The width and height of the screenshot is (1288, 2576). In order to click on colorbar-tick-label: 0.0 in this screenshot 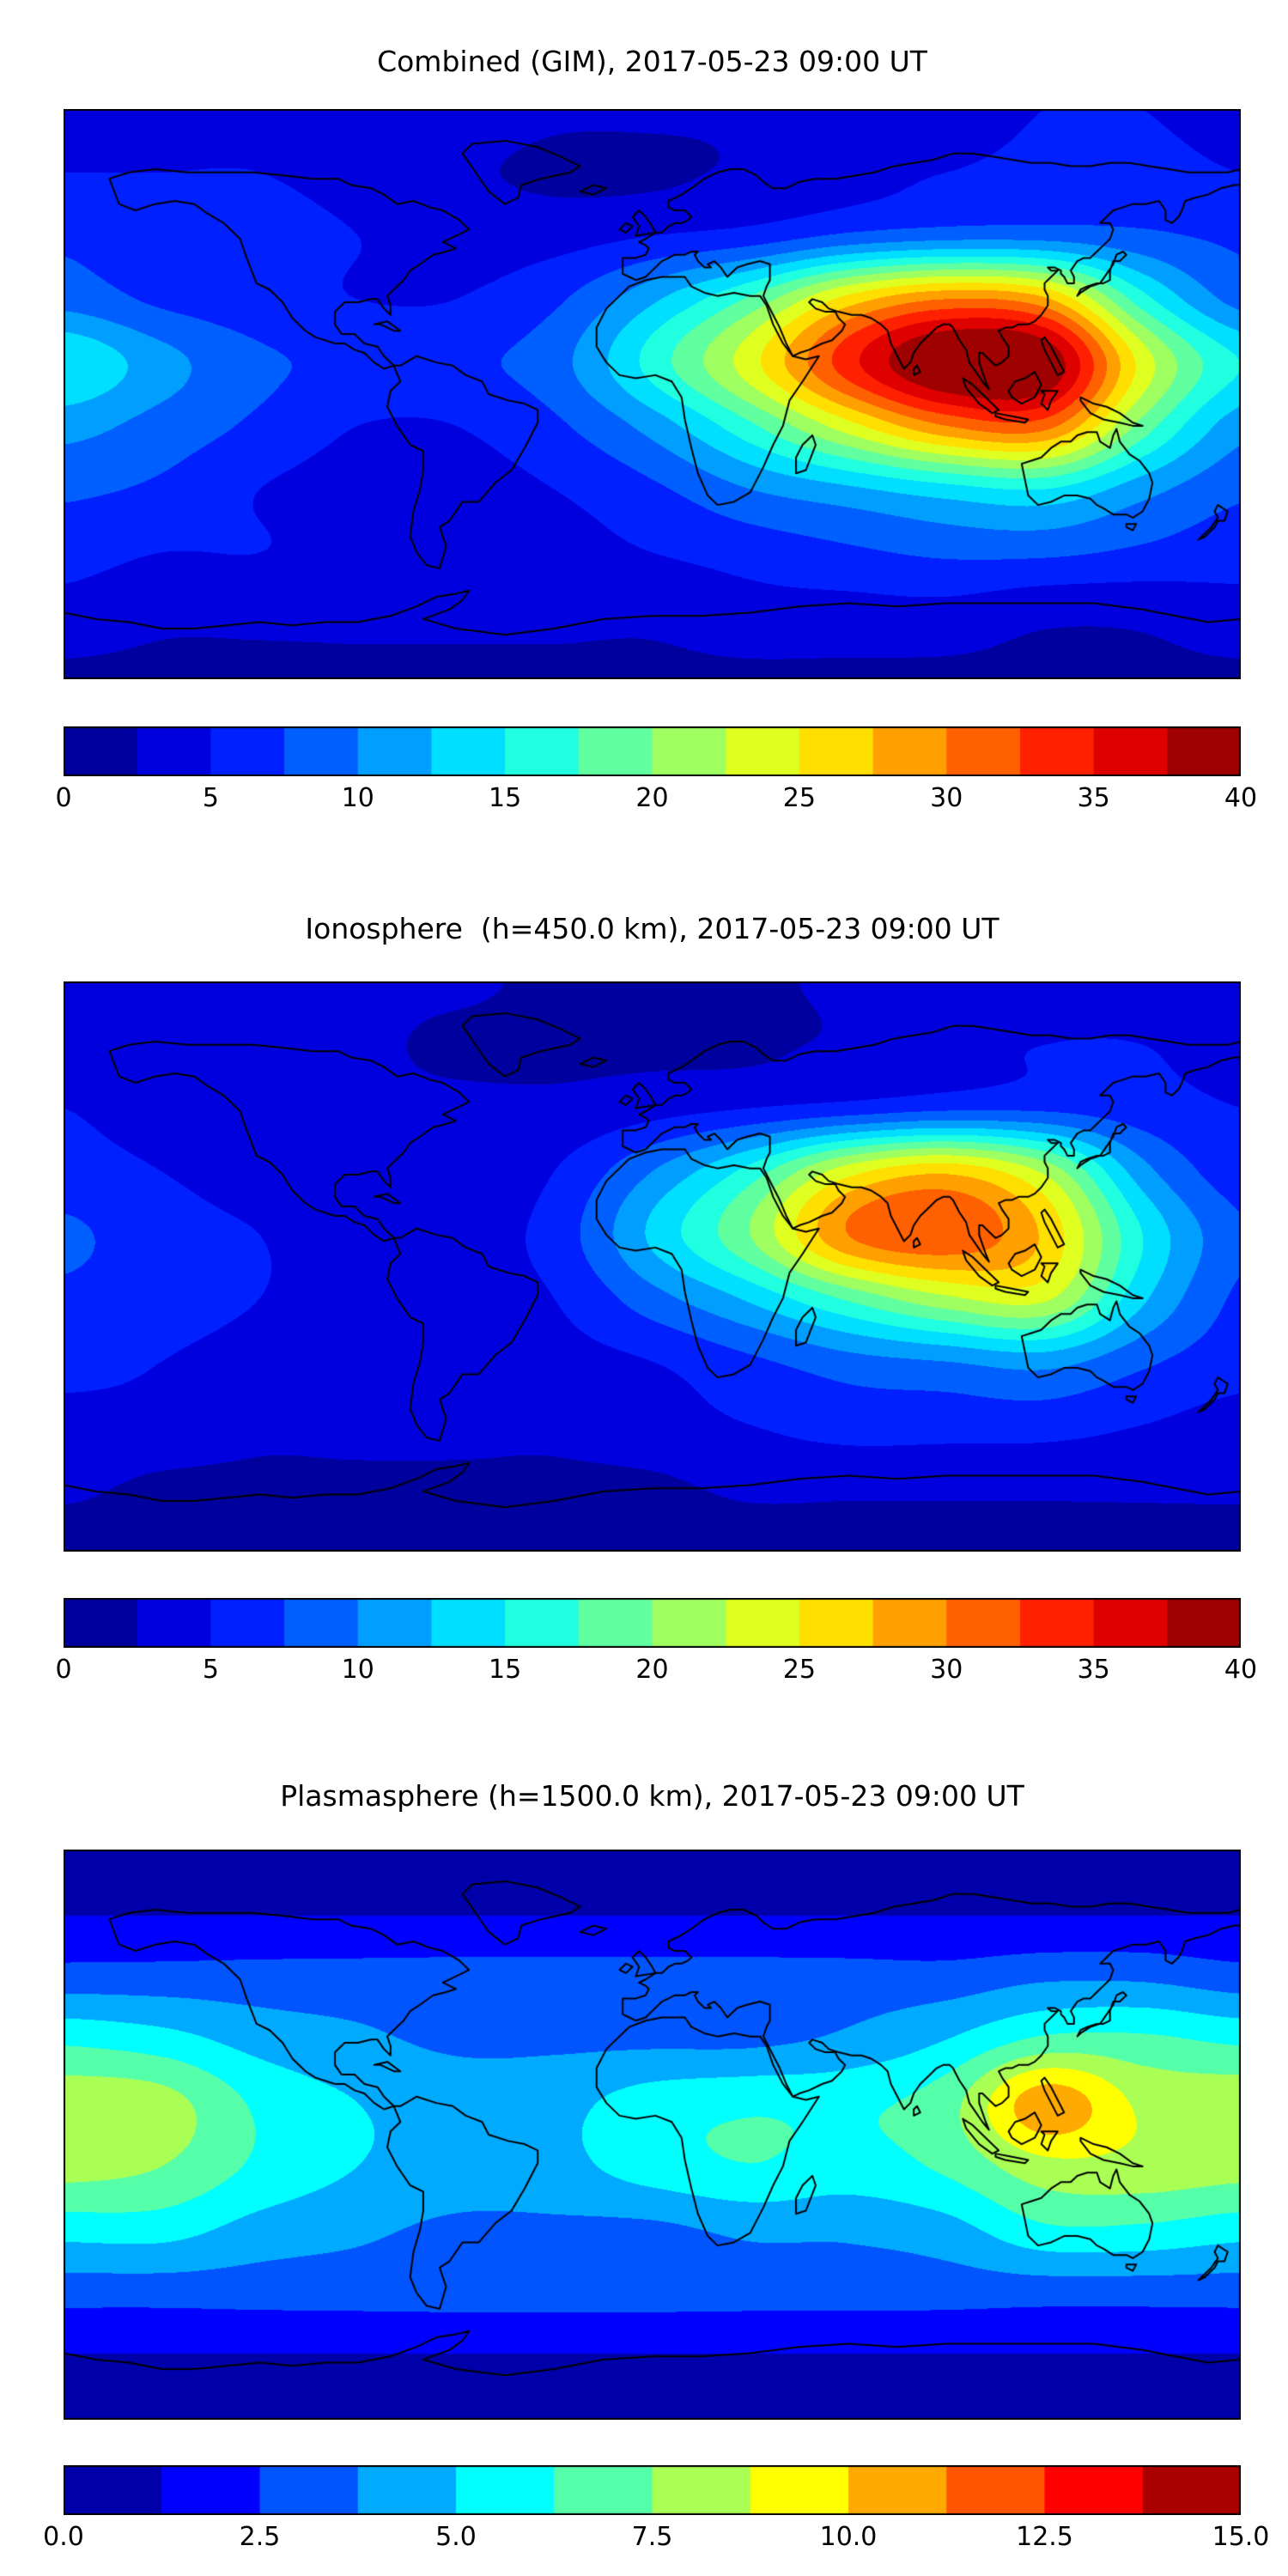, I will do `click(64, 2537)`.